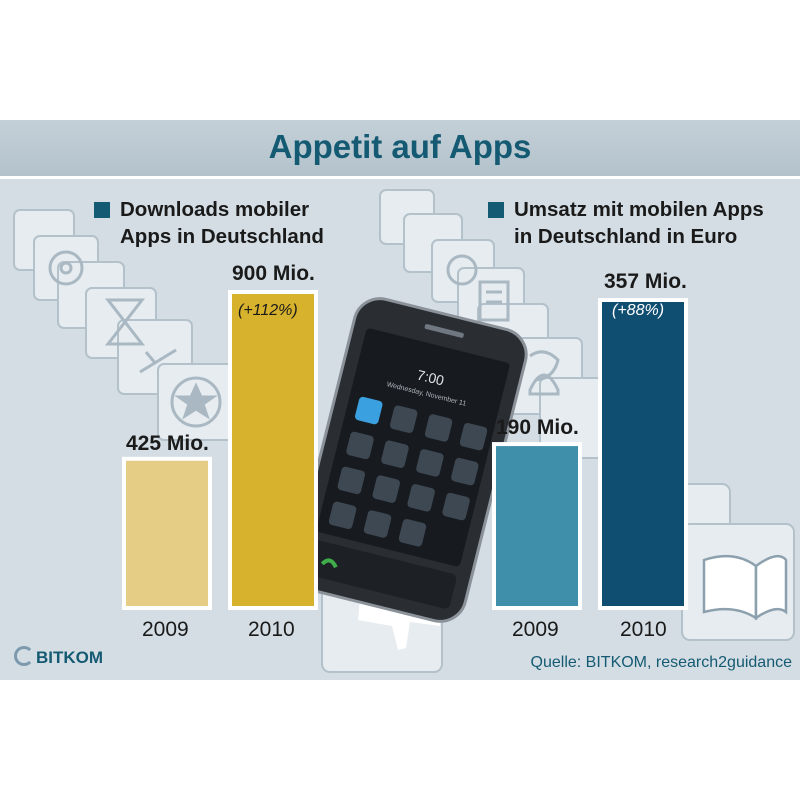 The width and height of the screenshot is (800, 800). I want to click on value-label-downloads-2009: 425 Mio., so click(167, 443).